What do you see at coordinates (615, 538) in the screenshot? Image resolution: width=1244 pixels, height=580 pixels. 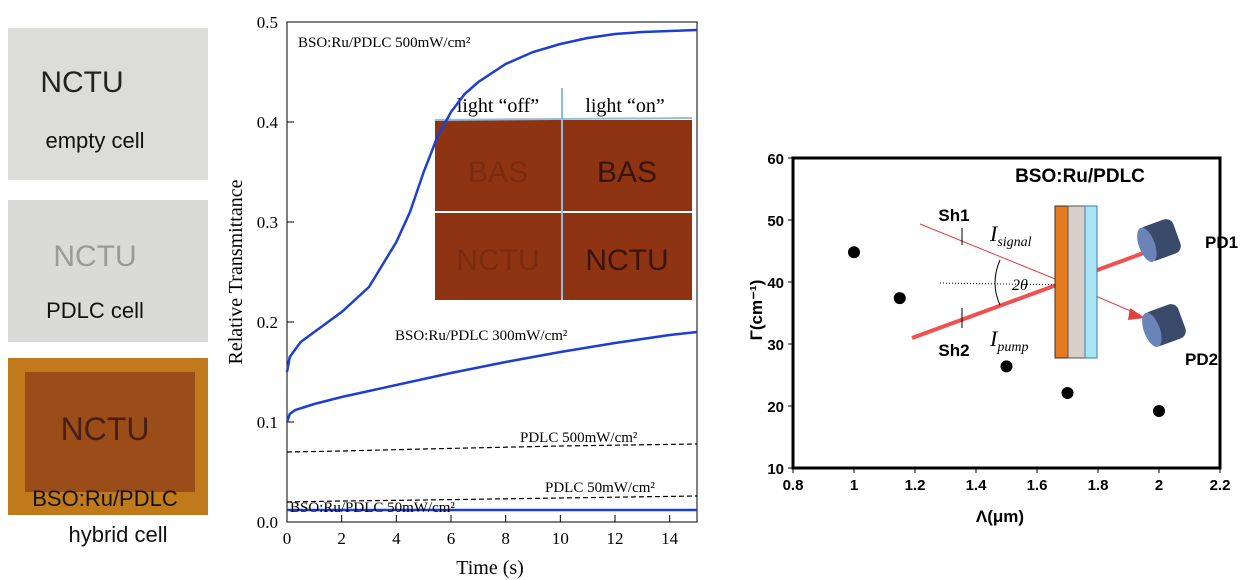 I see `x-tick-label: 12` at bounding box center [615, 538].